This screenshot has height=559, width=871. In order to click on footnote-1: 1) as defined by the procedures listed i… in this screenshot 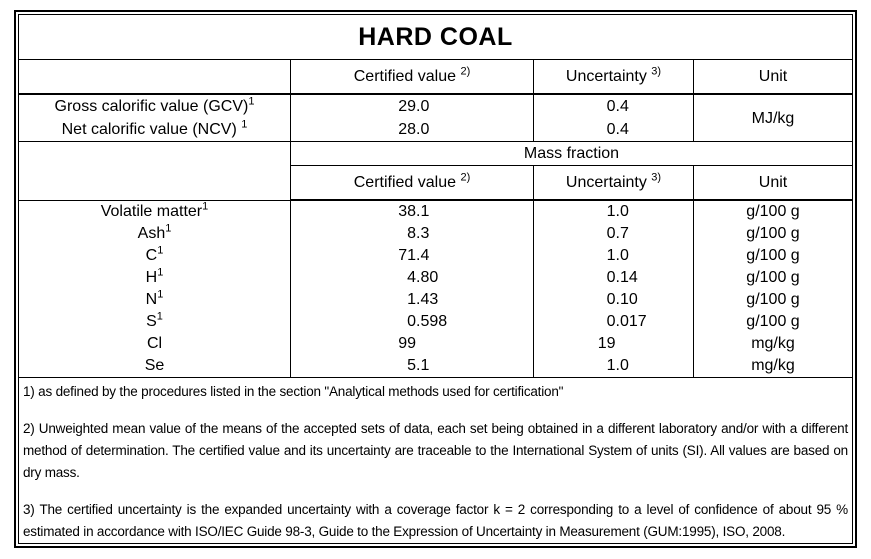, I will do `click(293, 391)`.